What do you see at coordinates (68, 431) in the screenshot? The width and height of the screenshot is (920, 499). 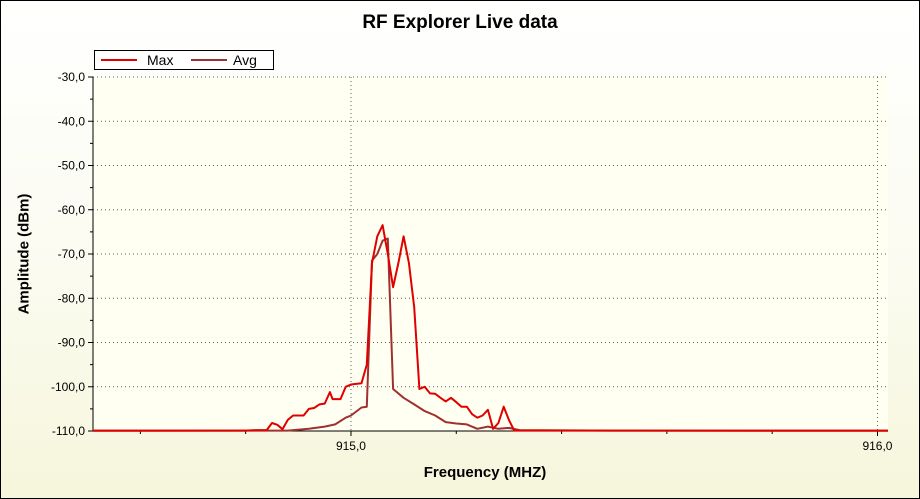 I see `y-tick-label: -110,0` at bounding box center [68, 431].